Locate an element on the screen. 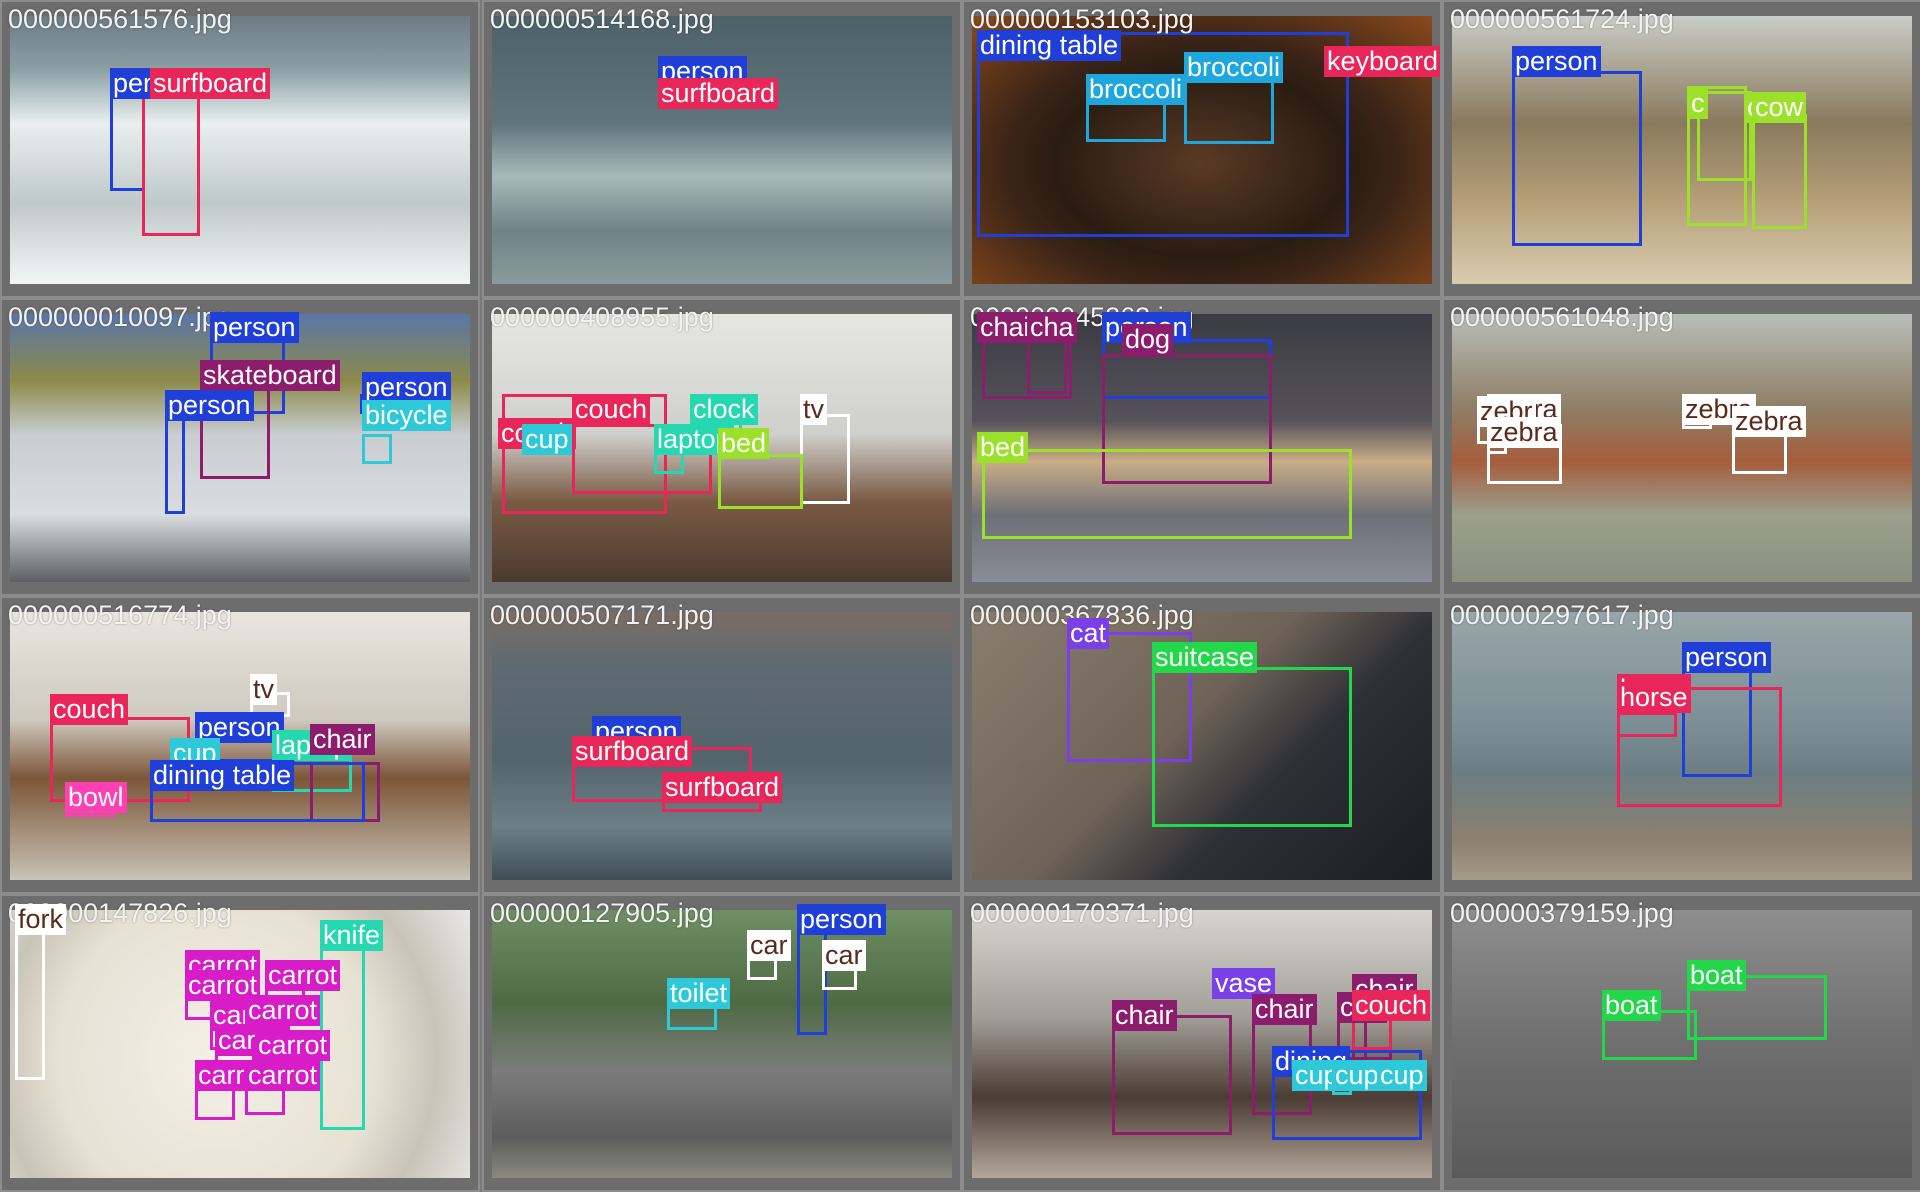  filename-label: 000000010097.jpg is located at coordinates (120, 317).